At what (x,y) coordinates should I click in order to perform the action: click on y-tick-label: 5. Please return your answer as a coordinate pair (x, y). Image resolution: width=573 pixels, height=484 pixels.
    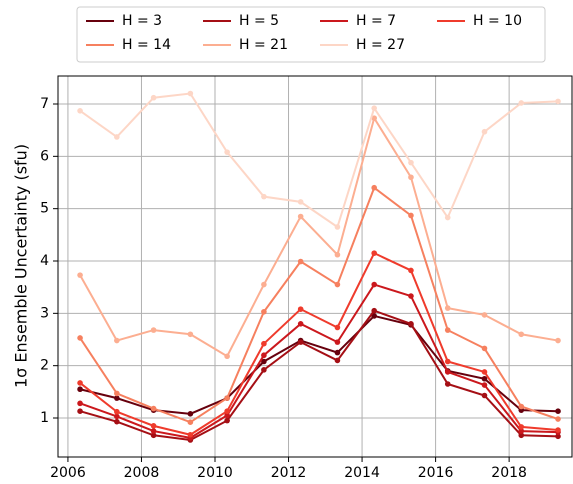
    Looking at the image, I should click on (44, 209).